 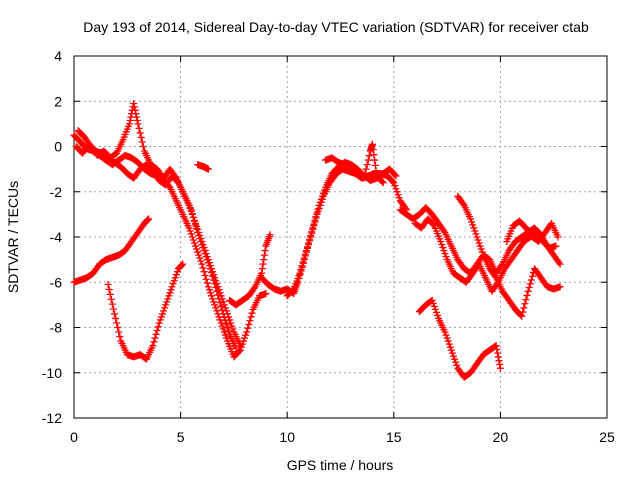 I want to click on y-tick-label: -10, so click(x=52, y=373).